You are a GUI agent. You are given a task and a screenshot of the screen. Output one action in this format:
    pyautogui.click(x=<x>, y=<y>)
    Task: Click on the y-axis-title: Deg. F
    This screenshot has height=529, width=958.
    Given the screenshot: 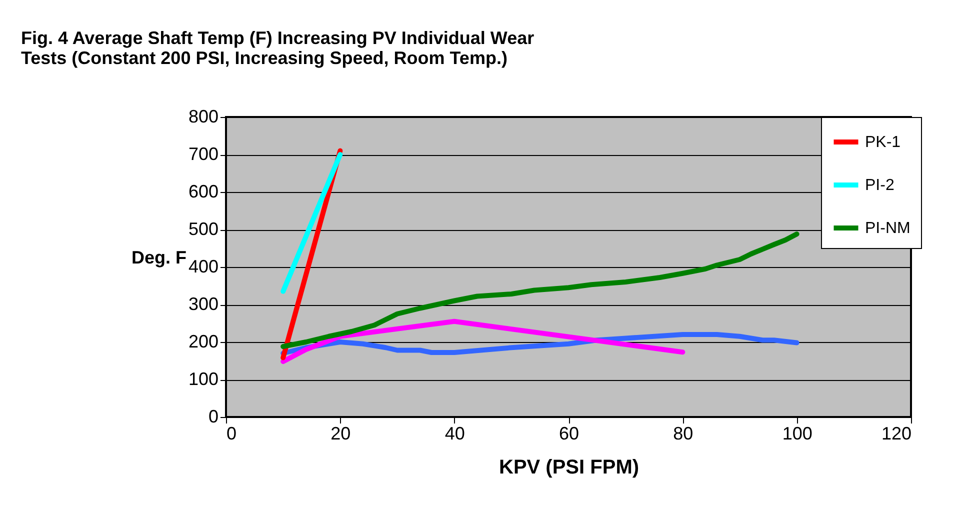 What is the action you would take?
    pyautogui.click(x=158, y=258)
    